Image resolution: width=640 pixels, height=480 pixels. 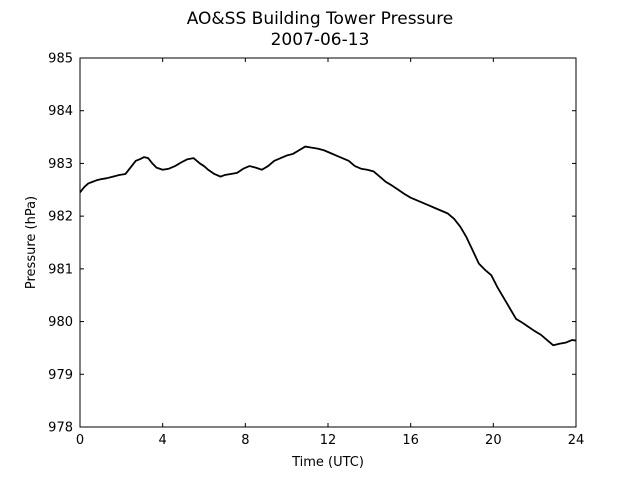 I want to click on x-tick-label: 20, so click(x=493, y=440).